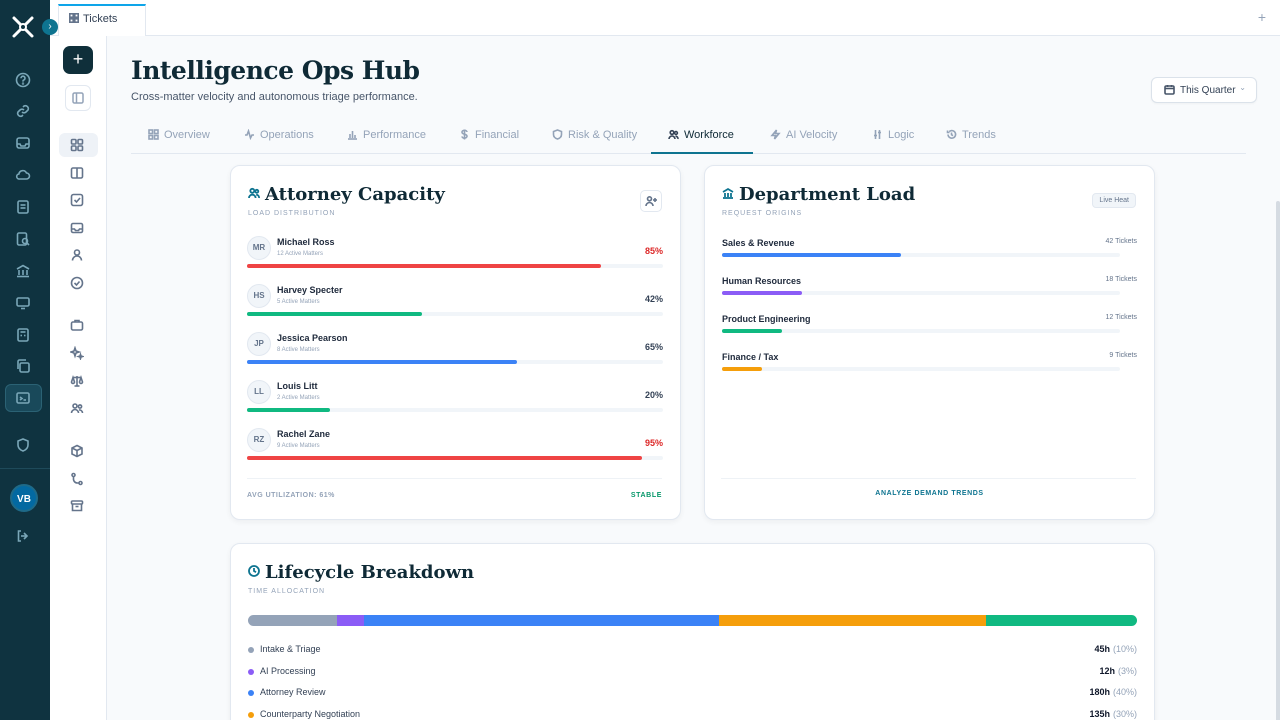 This screenshot has width=1280, height=720. I want to click on lifecycle-stage-label: Counterparty Negotiation, so click(310, 713).